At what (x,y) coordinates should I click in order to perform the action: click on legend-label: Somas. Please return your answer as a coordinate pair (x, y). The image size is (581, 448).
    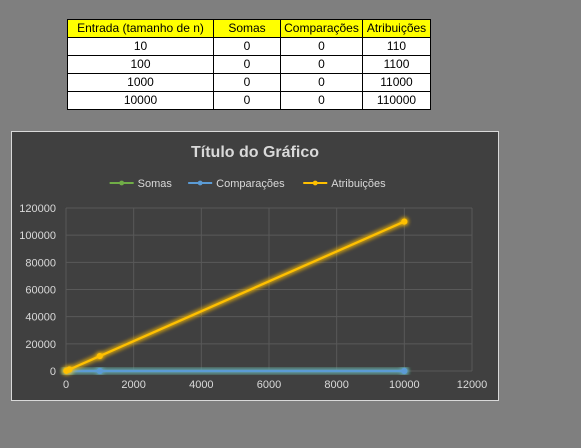
    Looking at the image, I should click on (155, 184).